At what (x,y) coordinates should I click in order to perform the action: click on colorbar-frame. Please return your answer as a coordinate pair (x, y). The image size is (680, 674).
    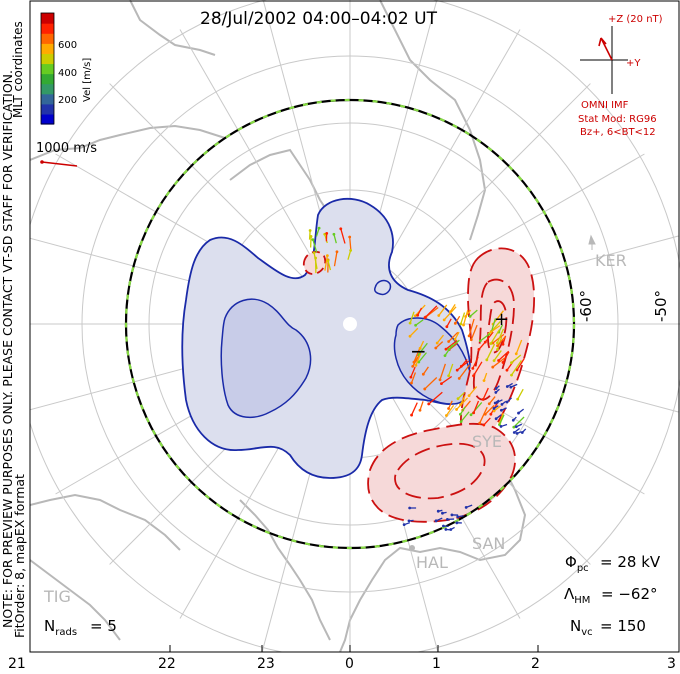
    Looking at the image, I should click on (47, 68).